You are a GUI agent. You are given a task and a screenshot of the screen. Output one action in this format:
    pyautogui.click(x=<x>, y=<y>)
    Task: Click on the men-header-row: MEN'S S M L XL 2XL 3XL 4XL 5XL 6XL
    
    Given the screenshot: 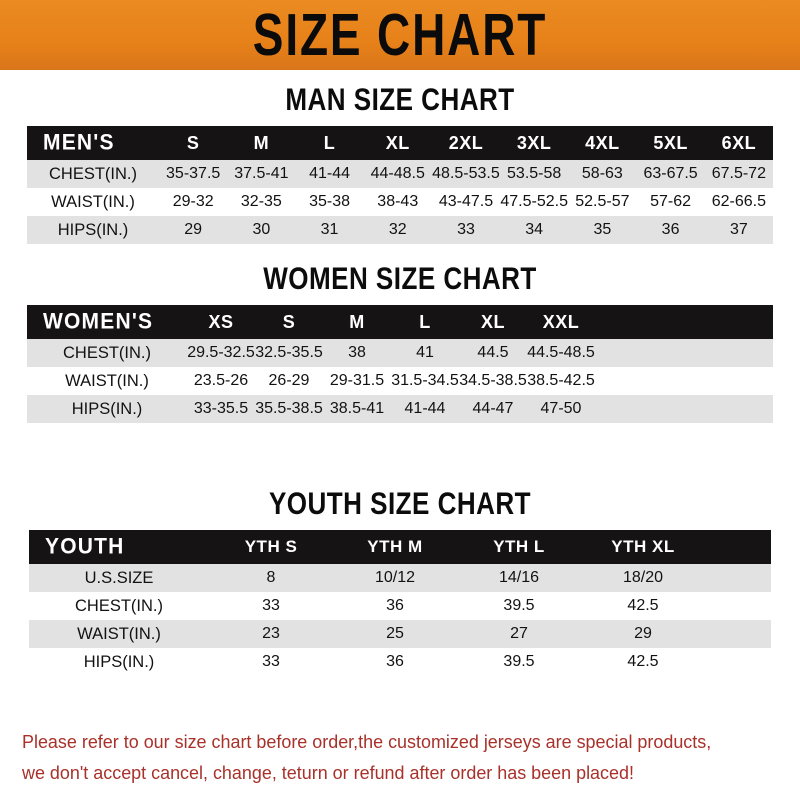 What is the action you would take?
    pyautogui.click(x=400, y=143)
    